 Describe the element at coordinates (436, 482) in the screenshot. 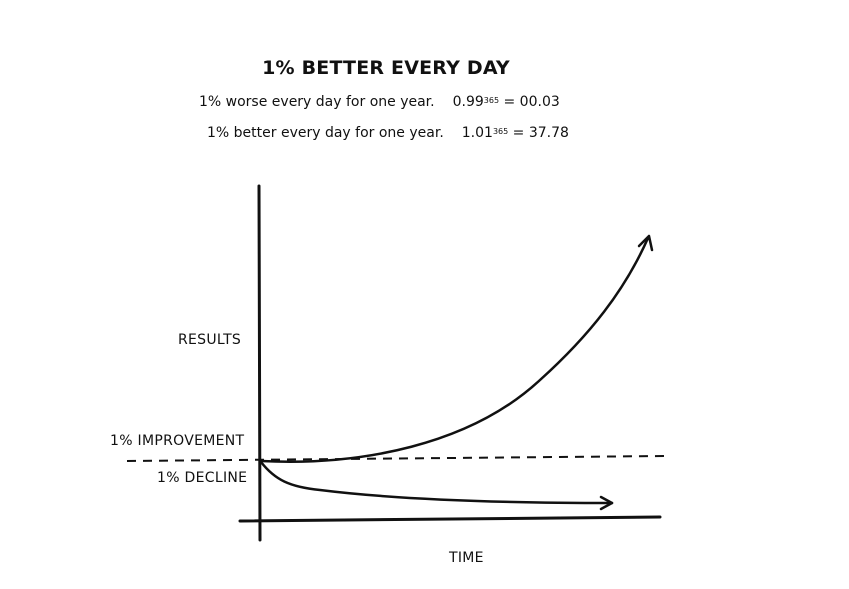

I see `decline-curve` at that location.